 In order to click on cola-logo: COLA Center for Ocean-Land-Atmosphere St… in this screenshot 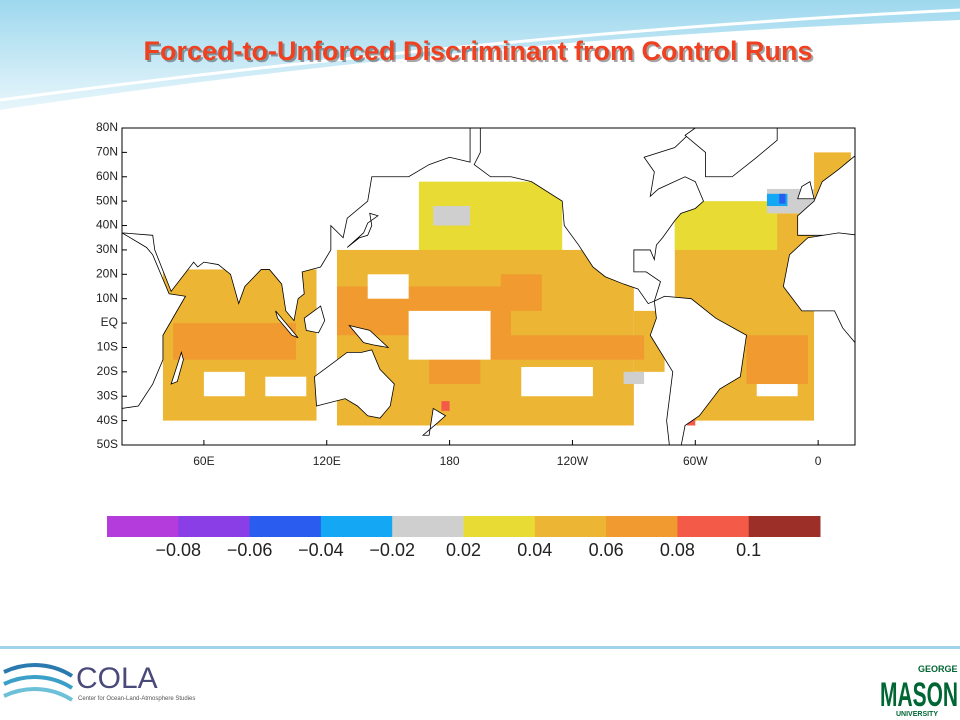, I will do `click(99, 682)`.